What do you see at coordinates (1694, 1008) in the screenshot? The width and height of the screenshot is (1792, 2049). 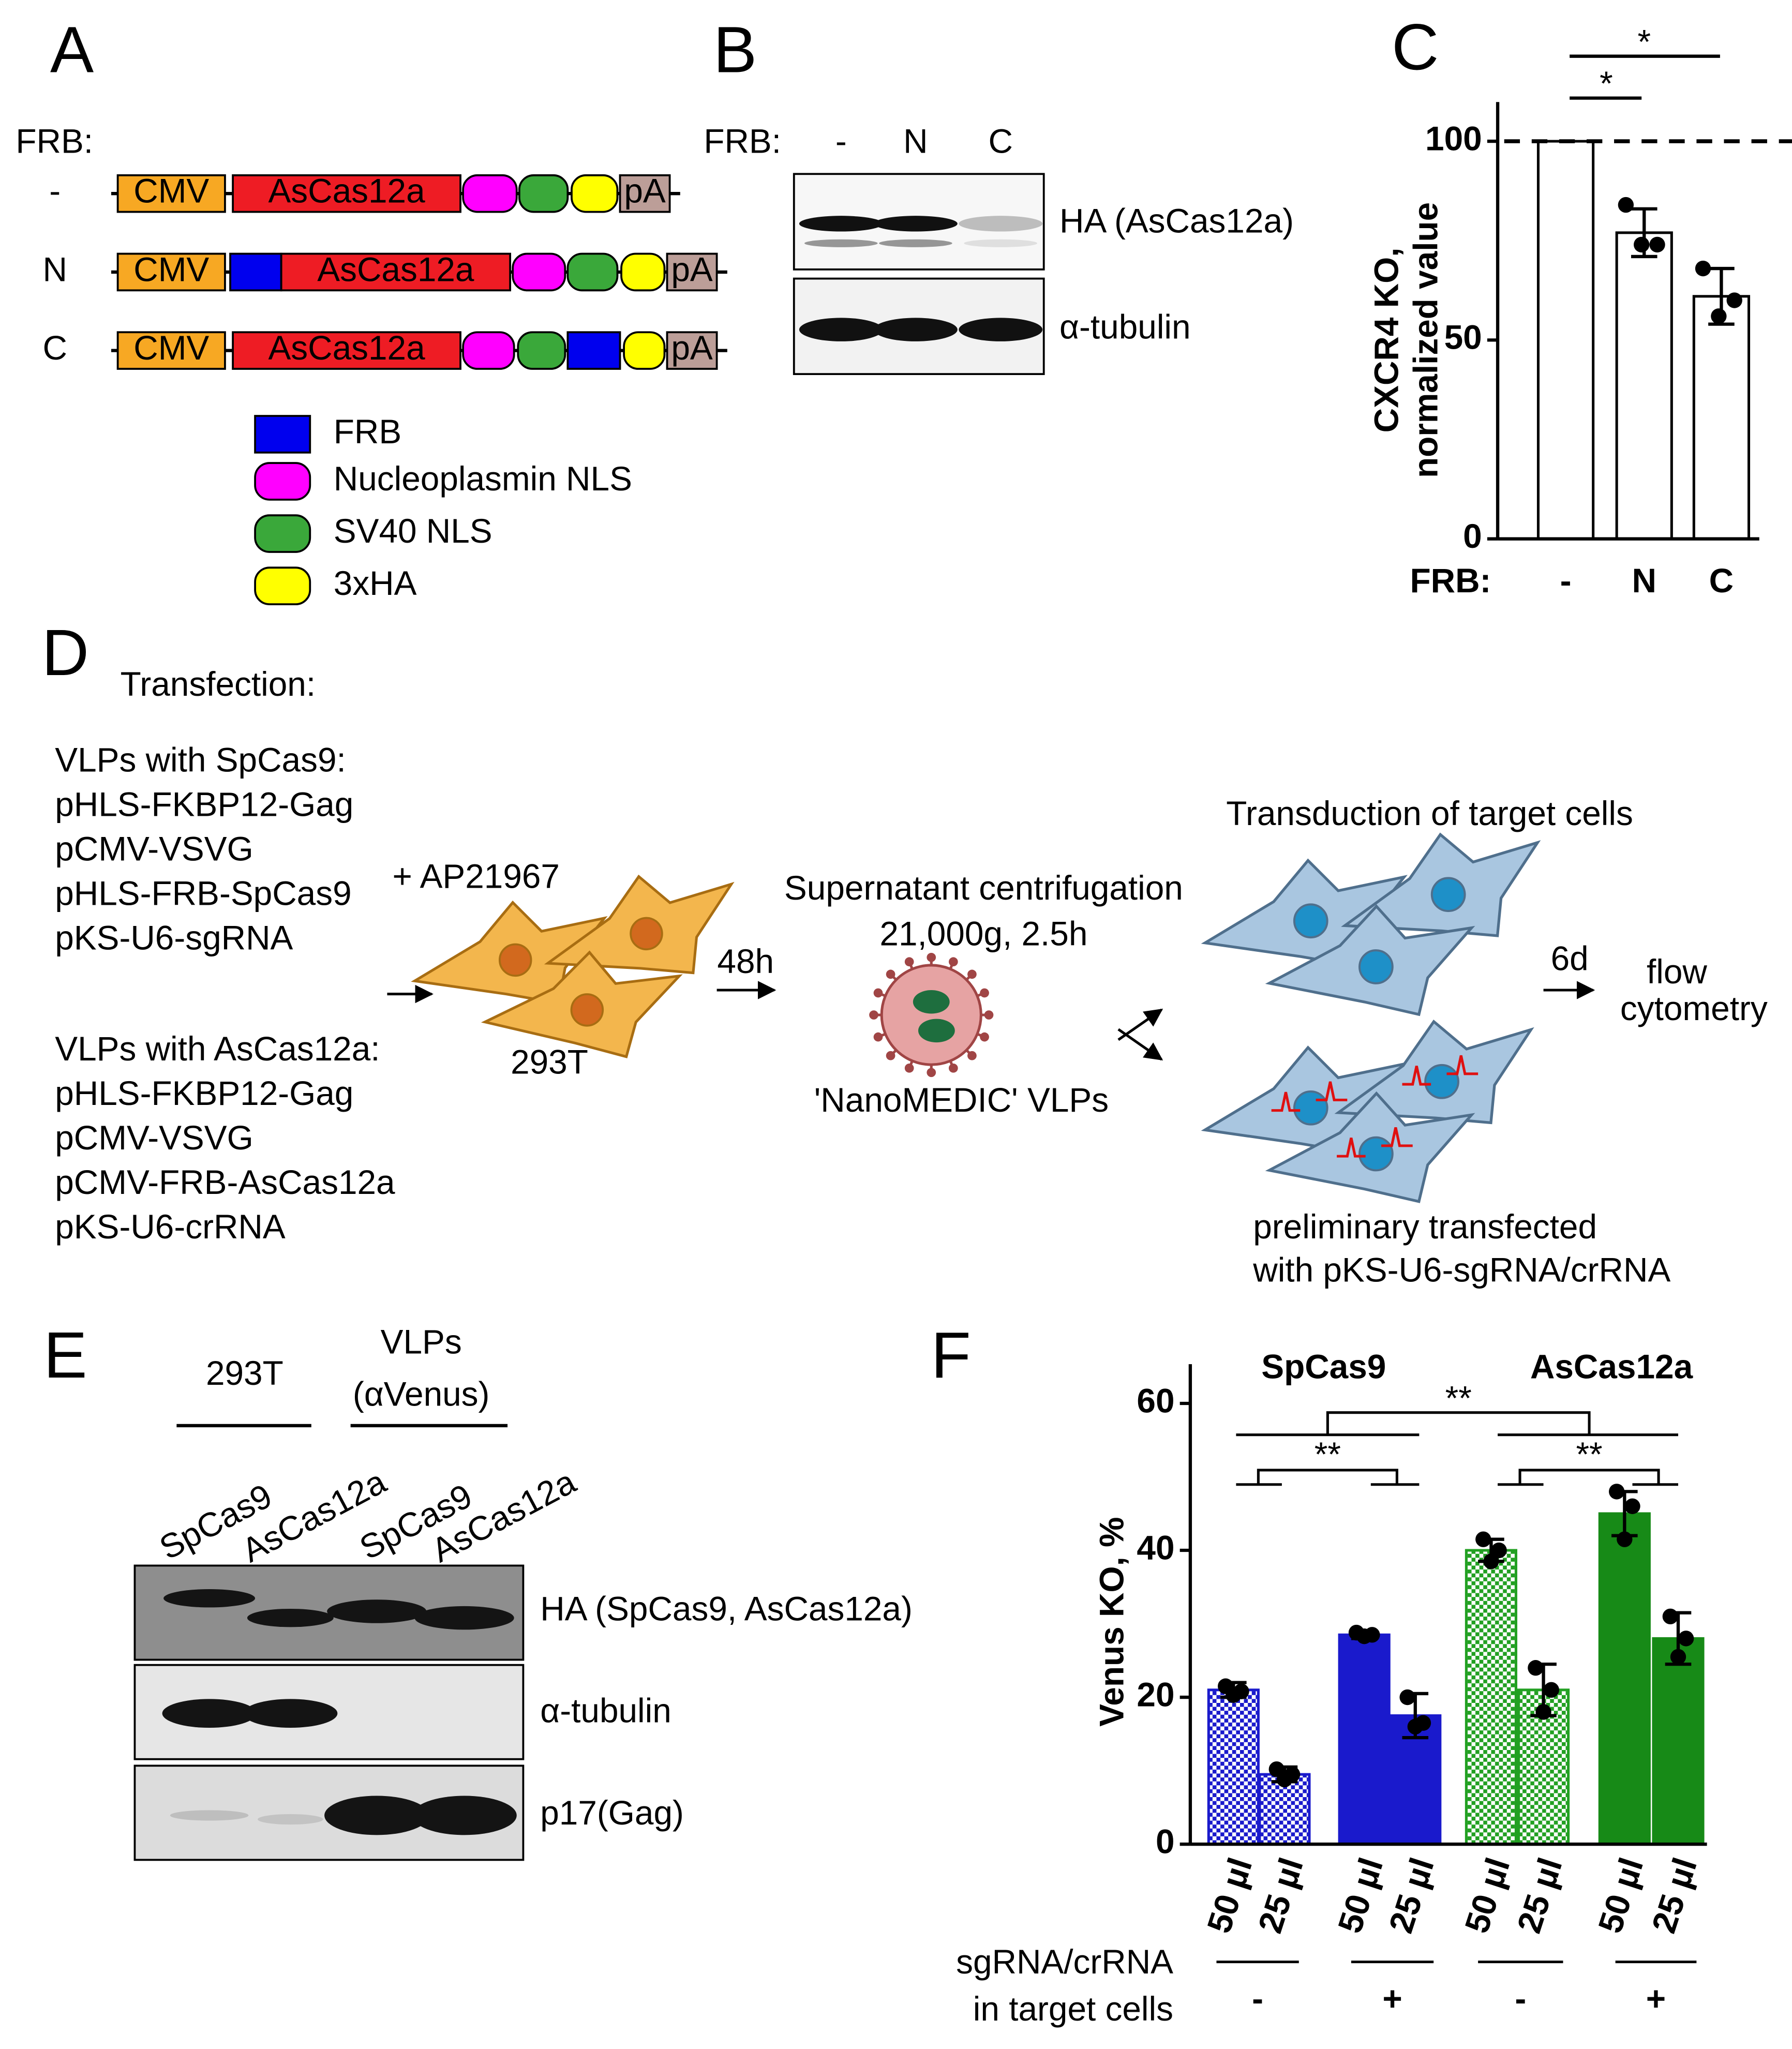 I see `readout: cytometry` at bounding box center [1694, 1008].